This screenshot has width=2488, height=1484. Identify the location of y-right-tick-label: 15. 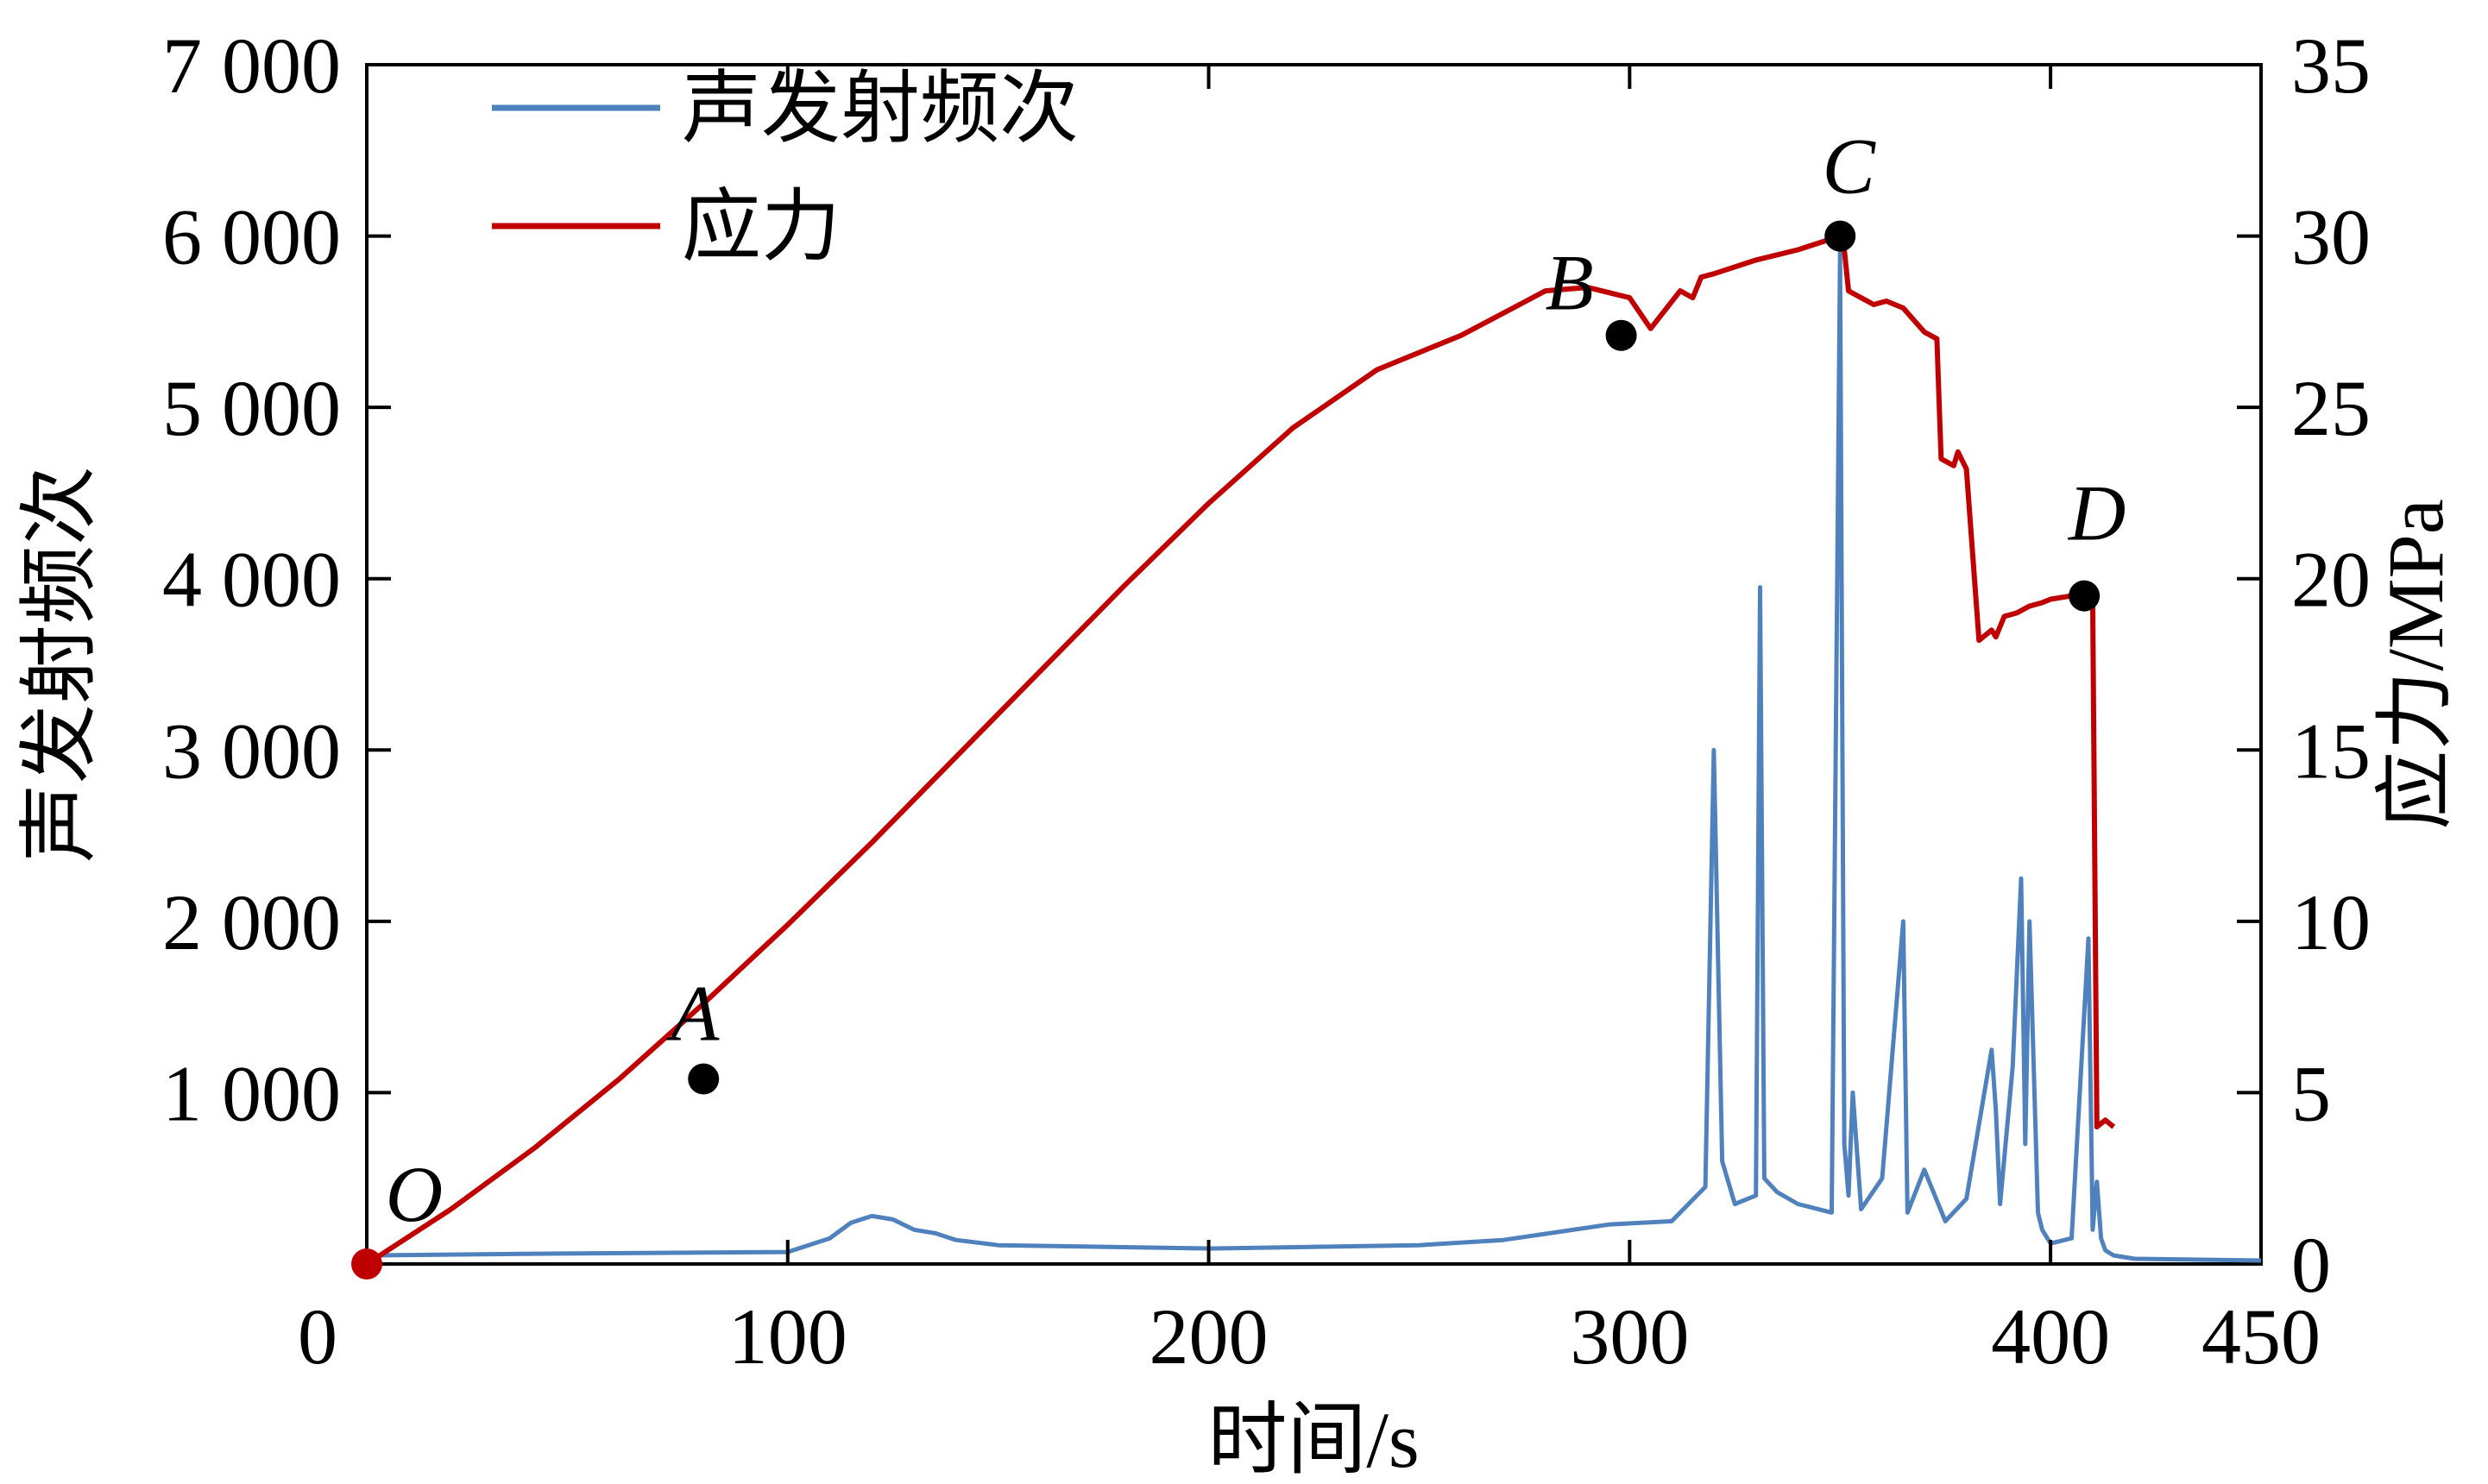
(2331, 751).